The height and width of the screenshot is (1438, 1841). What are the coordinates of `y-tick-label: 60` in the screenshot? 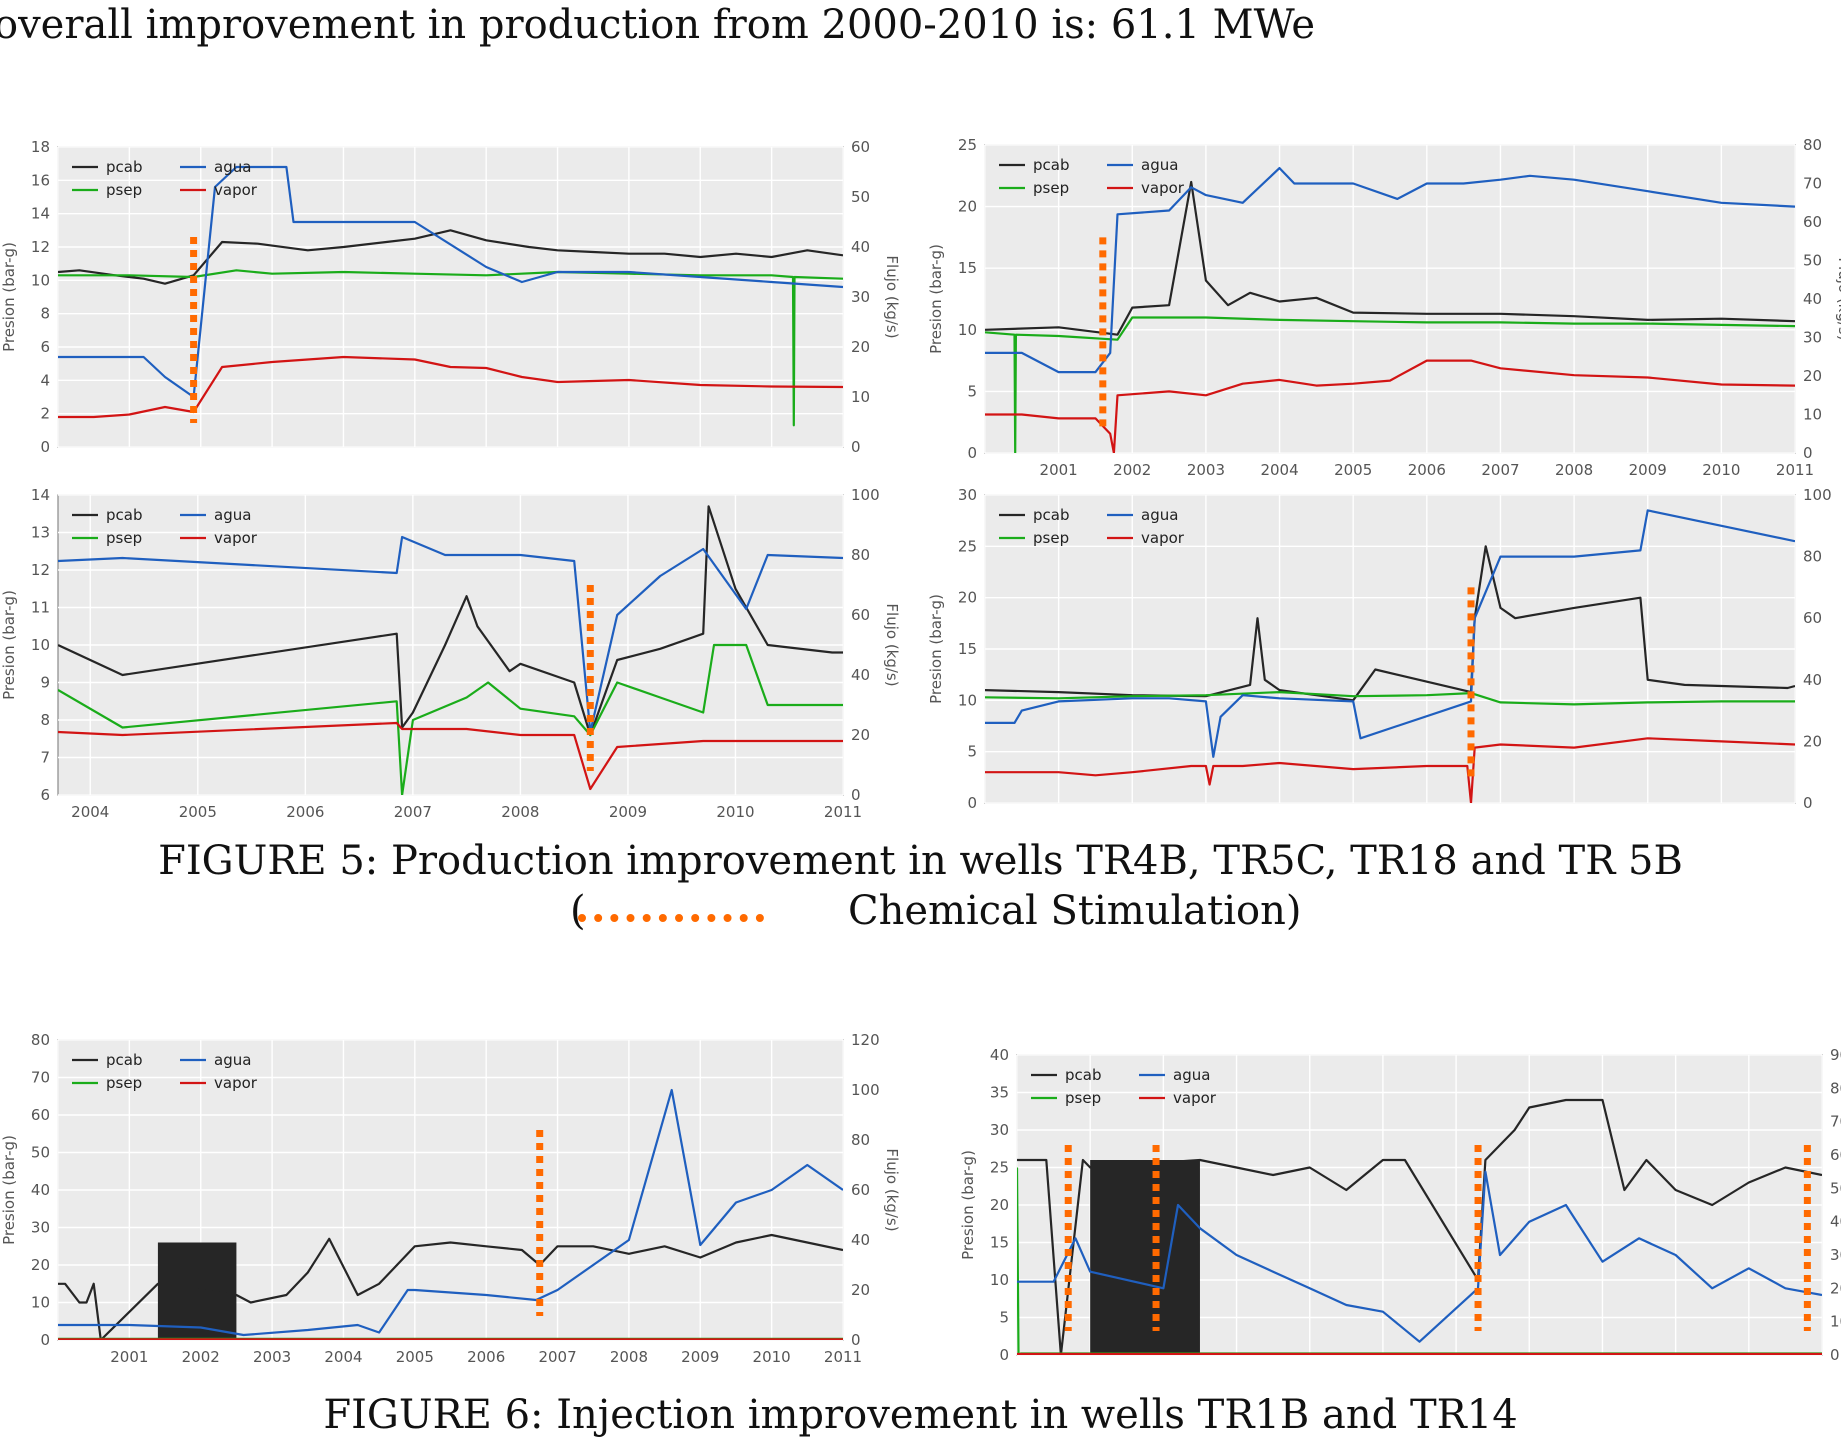 It's located at (40, 1115).